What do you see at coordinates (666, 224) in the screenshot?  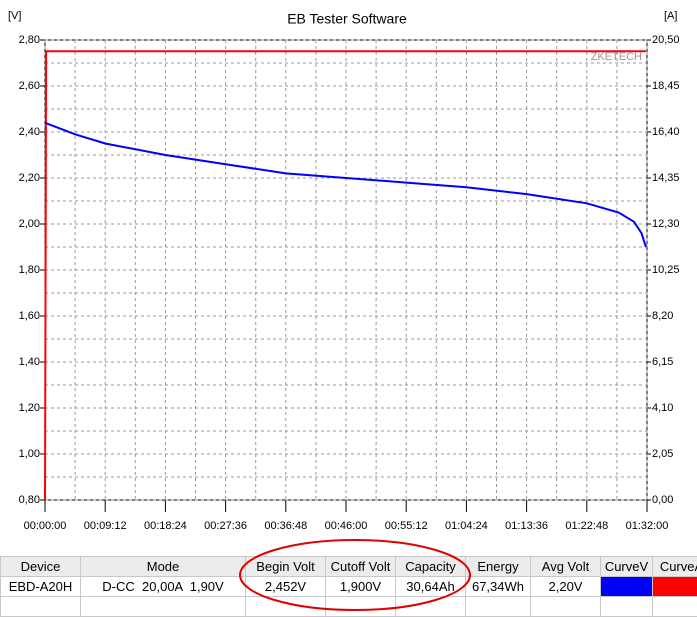 I see `y2-tick-label: 12,30` at bounding box center [666, 224].